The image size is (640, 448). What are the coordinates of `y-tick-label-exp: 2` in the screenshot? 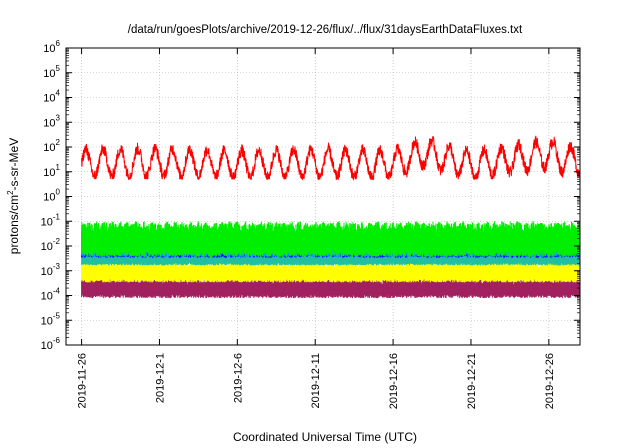 It's located at (58, 142).